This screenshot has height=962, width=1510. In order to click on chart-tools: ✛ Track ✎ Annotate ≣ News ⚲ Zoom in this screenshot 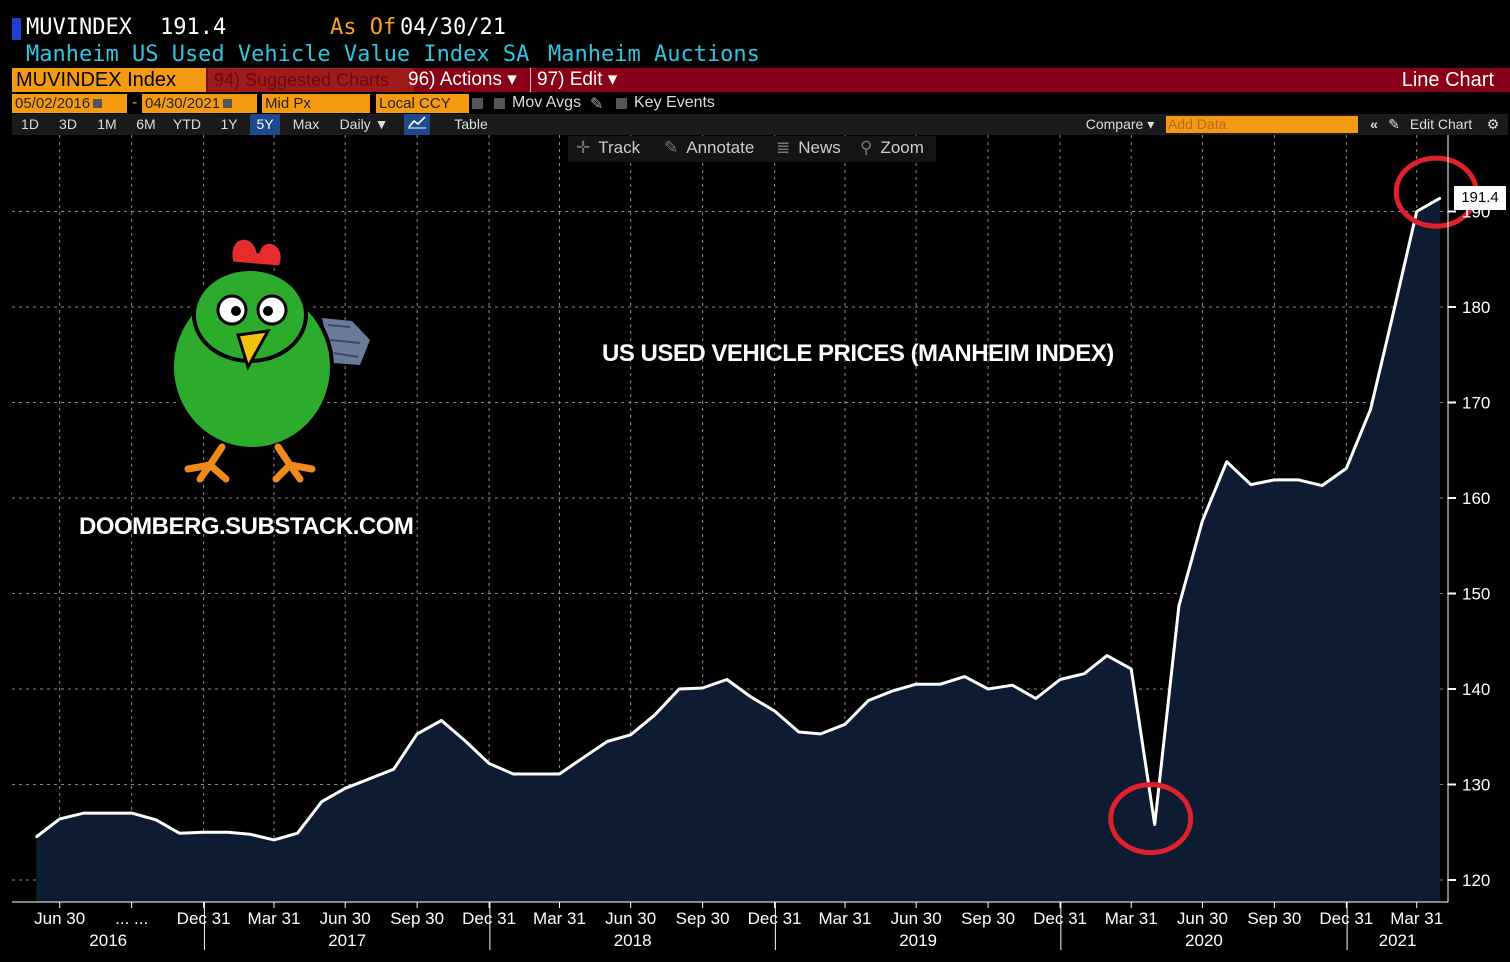, I will do `click(752, 149)`.